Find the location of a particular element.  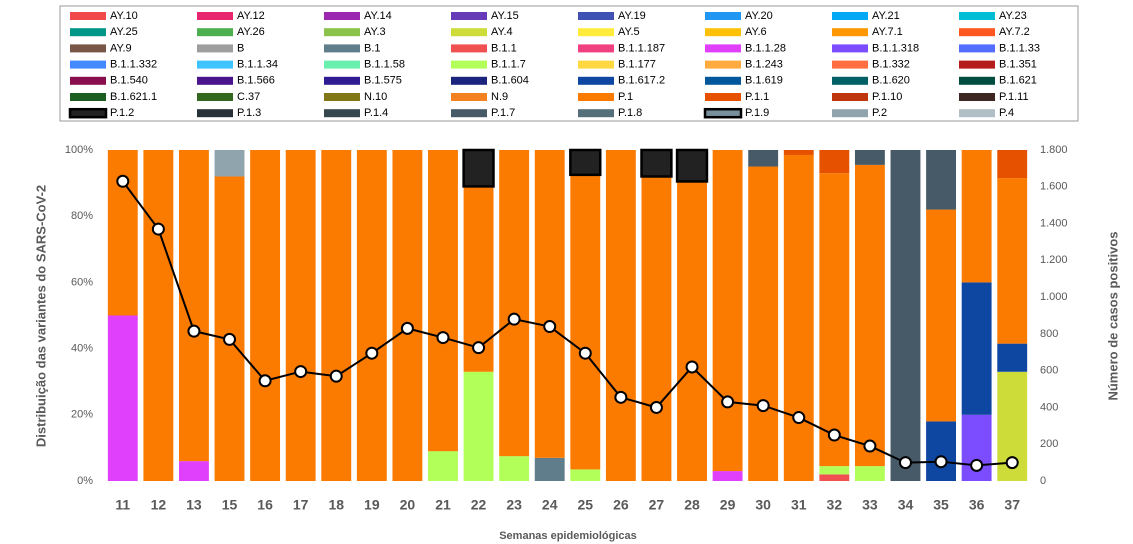

legend-label: P.1.11 is located at coordinates (1014, 97).